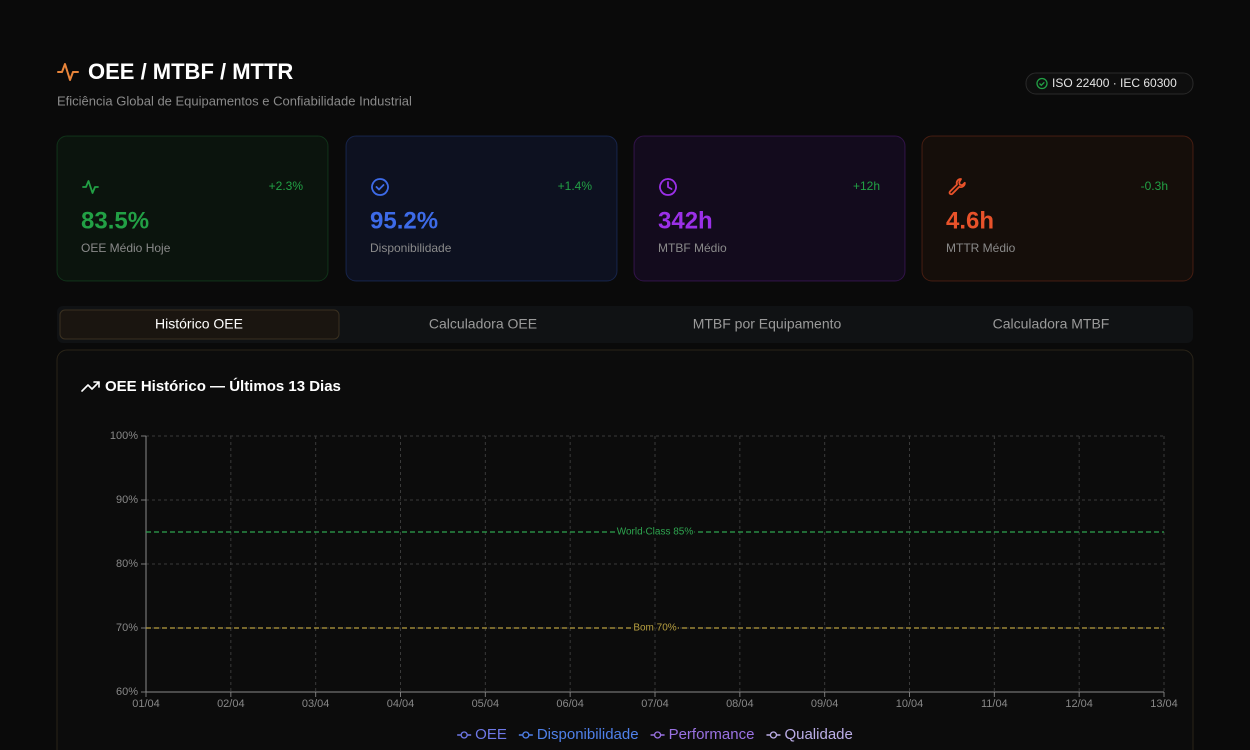 The width and height of the screenshot is (1250, 750). What do you see at coordinates (90, 386) in the screenshot?
I see `chart-icon` at bounding box center [90, 386].